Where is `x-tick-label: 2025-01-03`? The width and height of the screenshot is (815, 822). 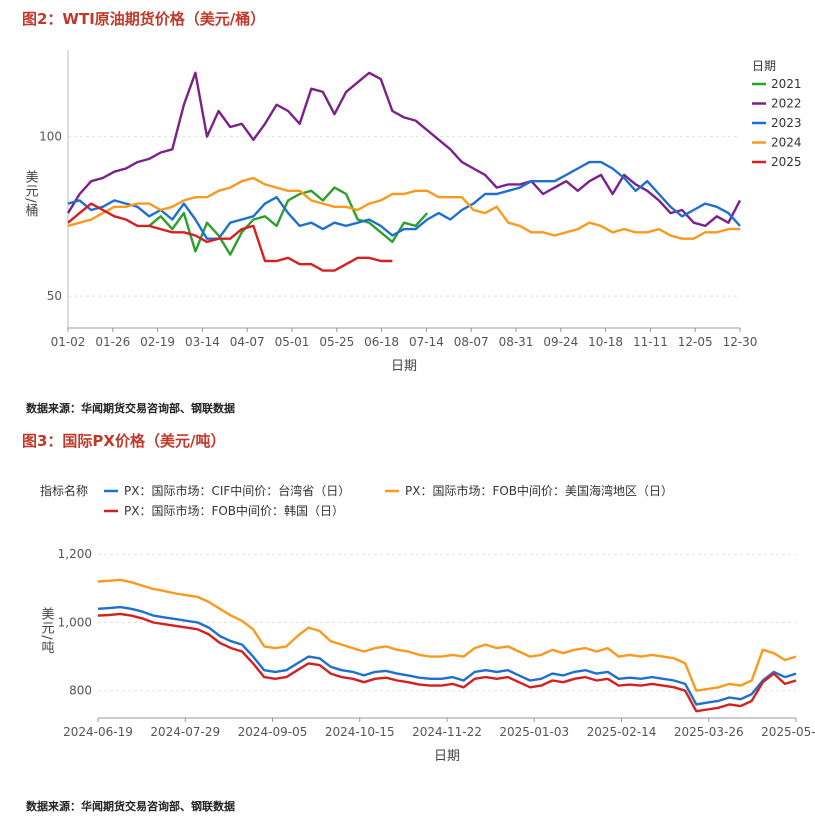 x-tick-label: 2025-01-03 is located at coordinates (534, 732).